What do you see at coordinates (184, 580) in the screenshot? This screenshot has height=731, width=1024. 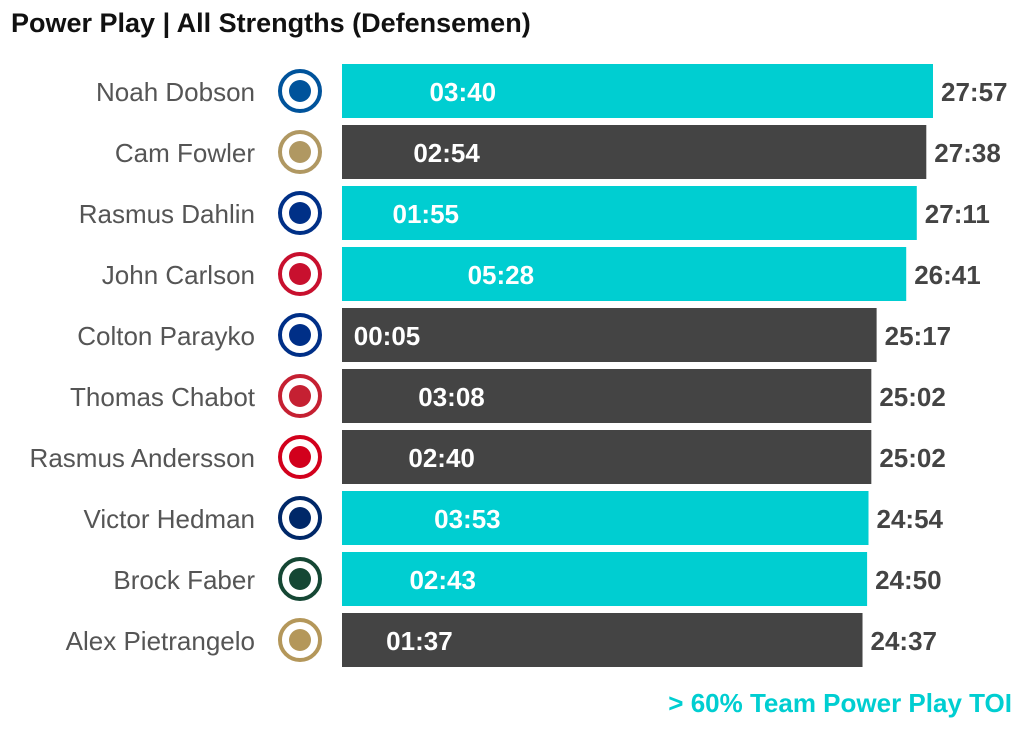 I see `player-name-label: Brock Faber` at bounding box center [184, 580].